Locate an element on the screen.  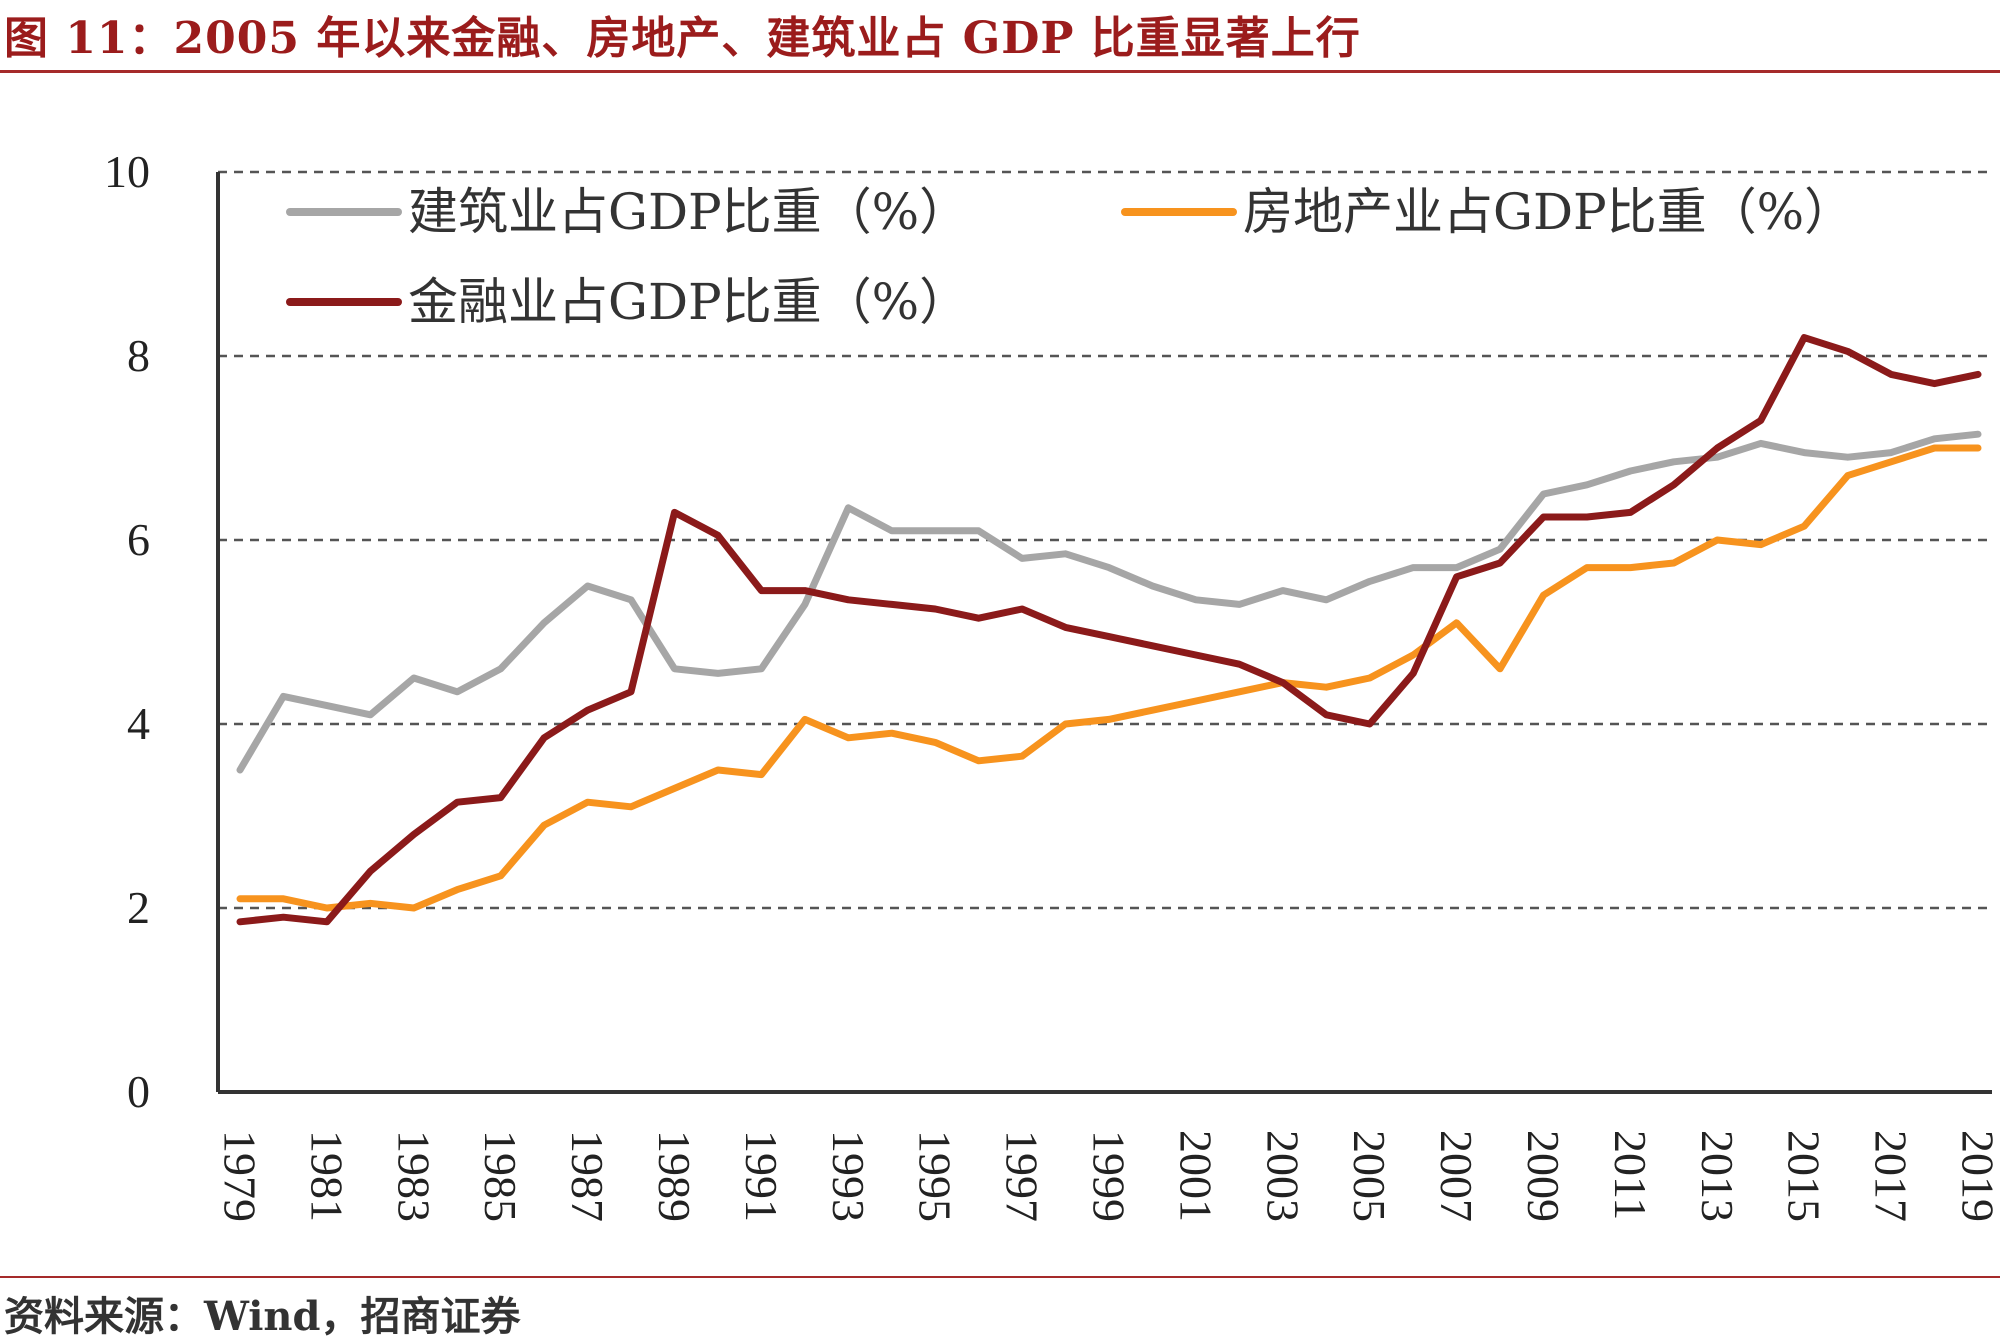
y-tick-label: 4 is located at coordinates (138, 723).